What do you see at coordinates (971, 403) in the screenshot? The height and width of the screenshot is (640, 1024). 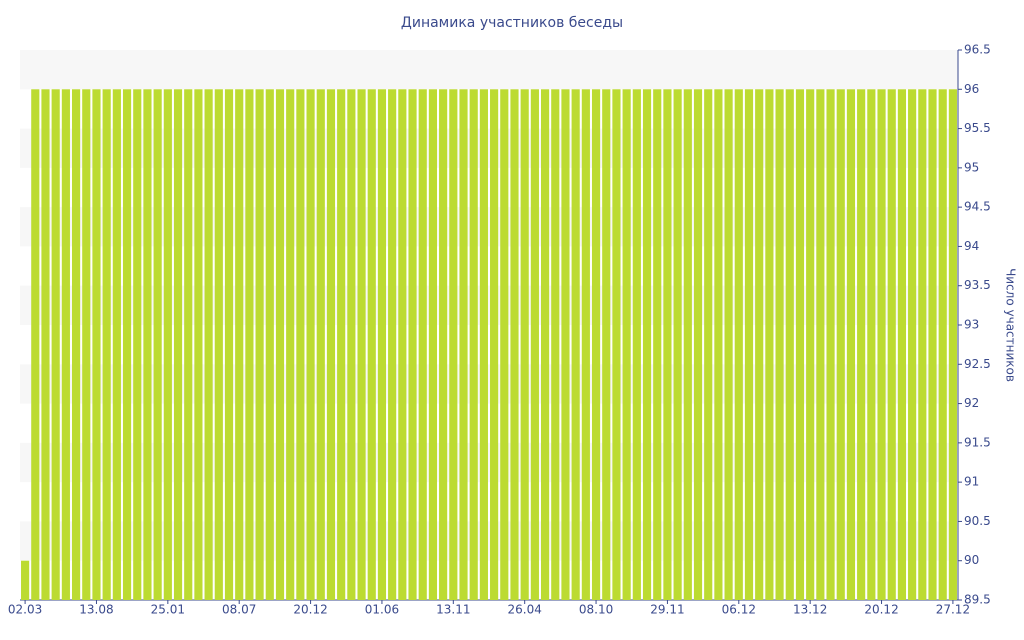 I see `y-tick-label: 92` at bounding box center [971, 403].